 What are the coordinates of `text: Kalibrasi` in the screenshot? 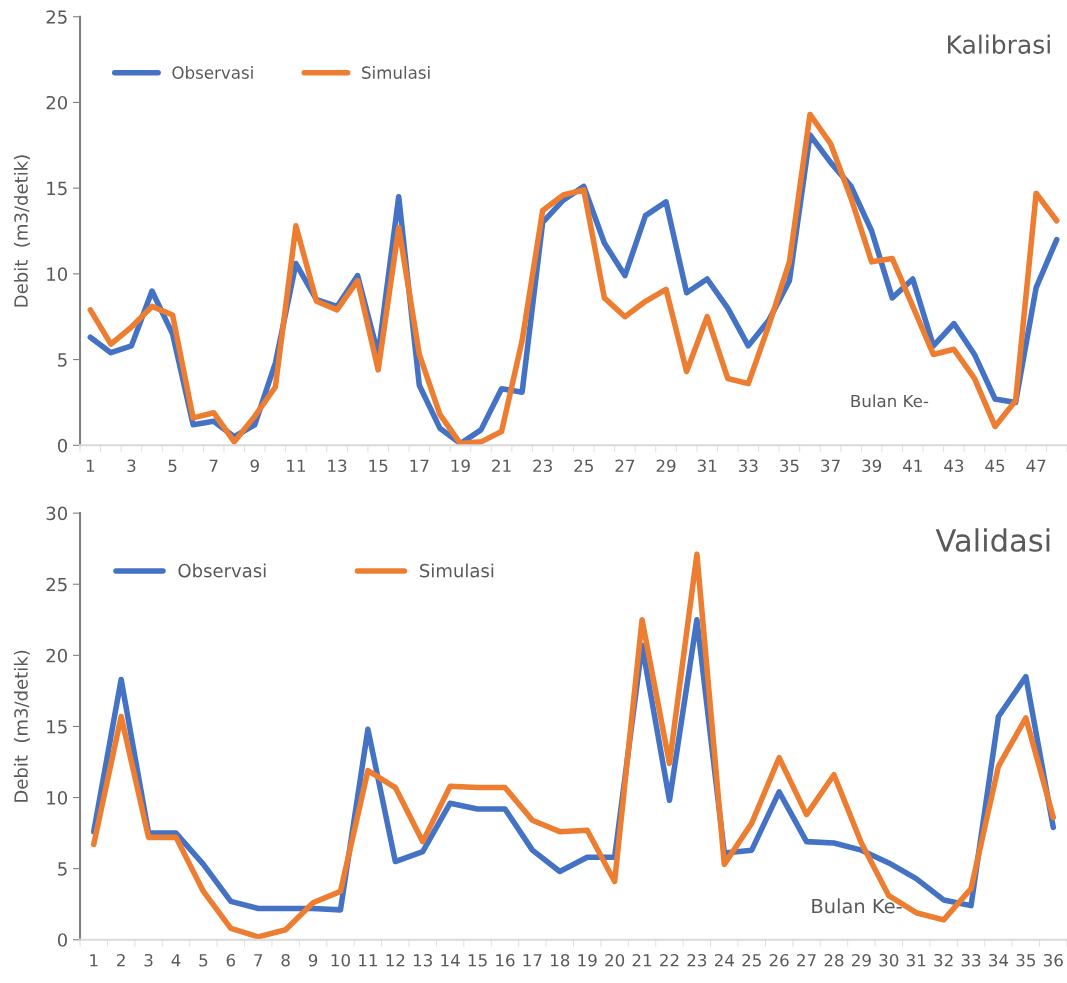 It's located at (999, 44).